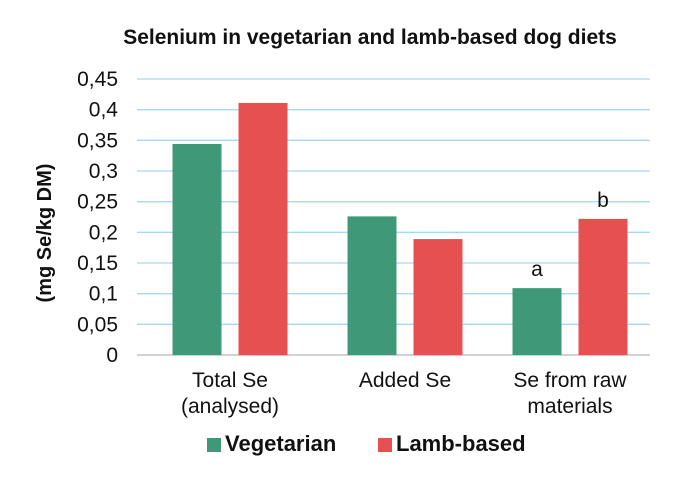 This screenshot has width=696, height=484. What do you see at coordinates (280, 443) in the screenshot?
I see `legend-label: Vegetarian` at bounding box center [280, 443].